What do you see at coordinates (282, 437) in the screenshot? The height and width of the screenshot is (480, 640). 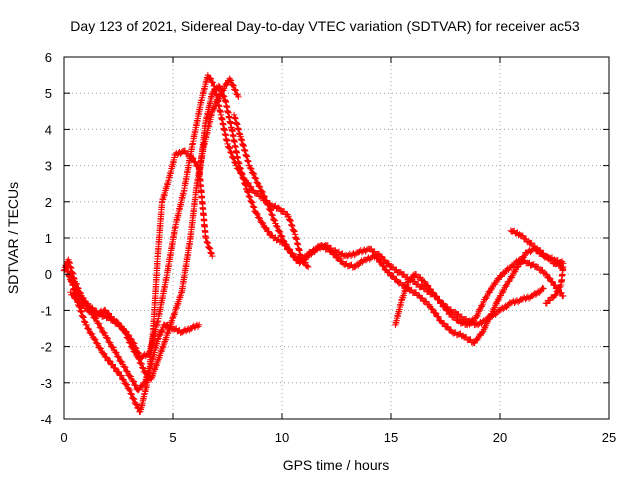 I see `x-tick-label: 10` at bounding box center [282, 437].